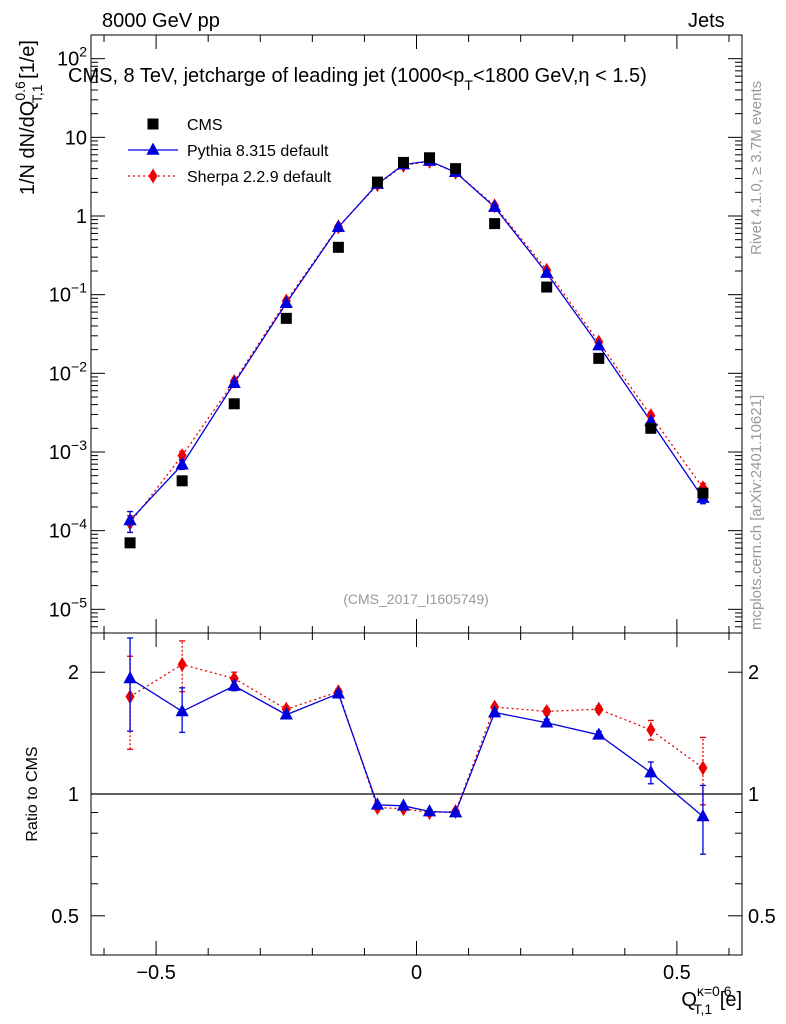  What do you see at coordinates (753, 795) in the screenshot?
I see `ratio-y-tick-label-right: 1` at bounding box center [753, 795].